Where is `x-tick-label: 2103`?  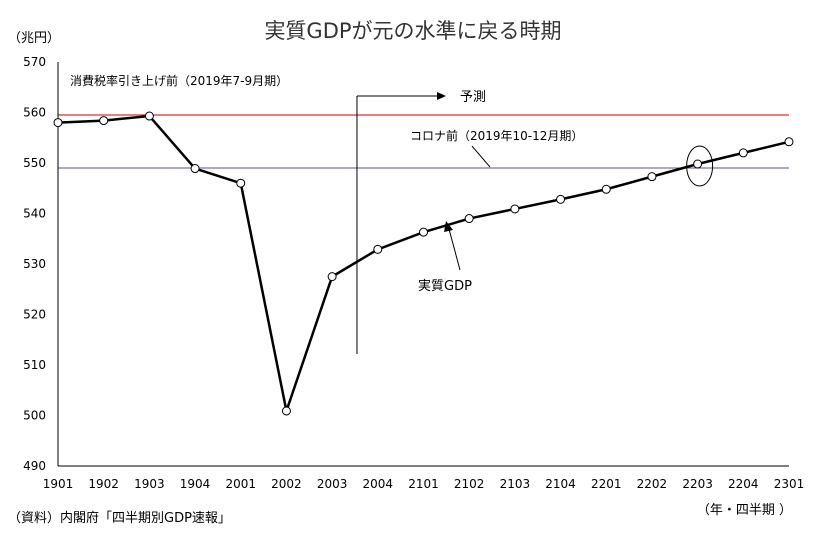 x-tick-label: 2103 is located at coordinates (515, 484).